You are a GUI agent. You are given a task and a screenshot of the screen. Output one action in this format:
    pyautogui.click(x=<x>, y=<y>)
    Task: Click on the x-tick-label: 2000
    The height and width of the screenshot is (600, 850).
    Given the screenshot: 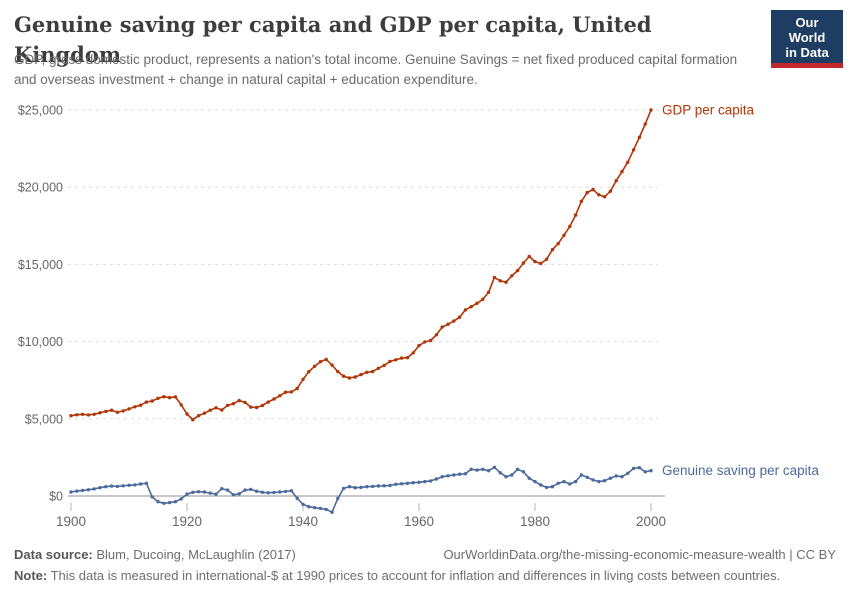 What is the action you would take?
    pyautogui.click(x=651, y=521)
    